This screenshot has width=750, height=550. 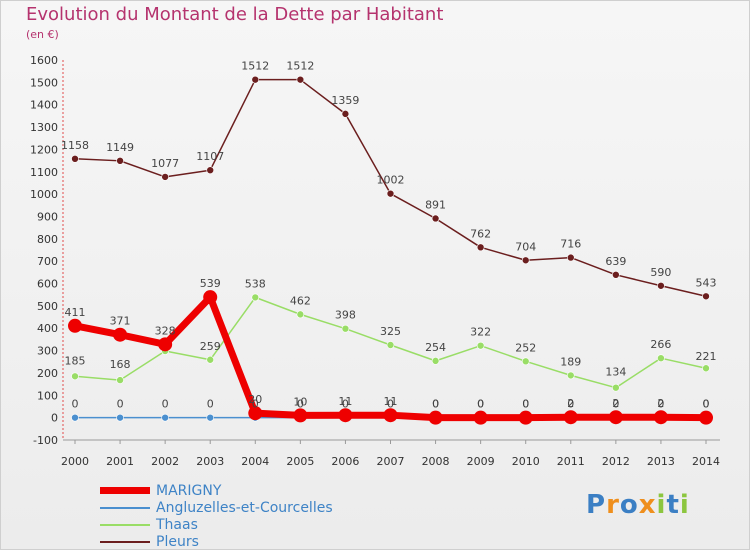 What do you see at coordinates (436, 461) in the screenshot?
I see `x-tick-label: 2008` at bounding box center [436, 461].